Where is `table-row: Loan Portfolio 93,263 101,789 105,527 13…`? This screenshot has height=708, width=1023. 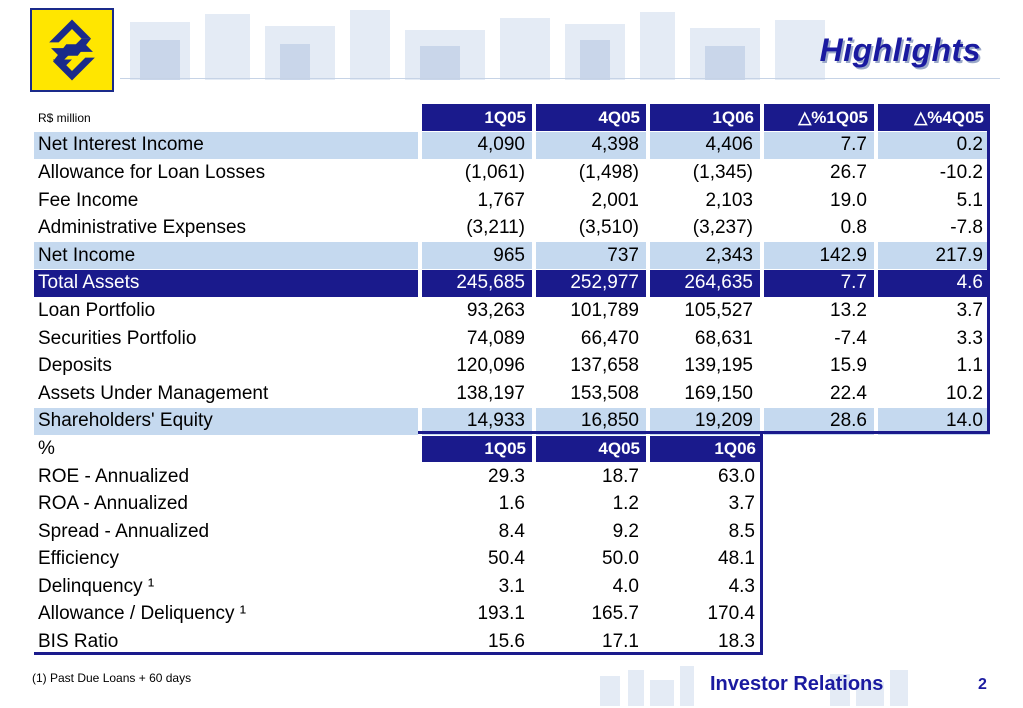
table-row: Loan Portfolio 93,263 101,789 105,527 13… is located at coordinates (512, 311).